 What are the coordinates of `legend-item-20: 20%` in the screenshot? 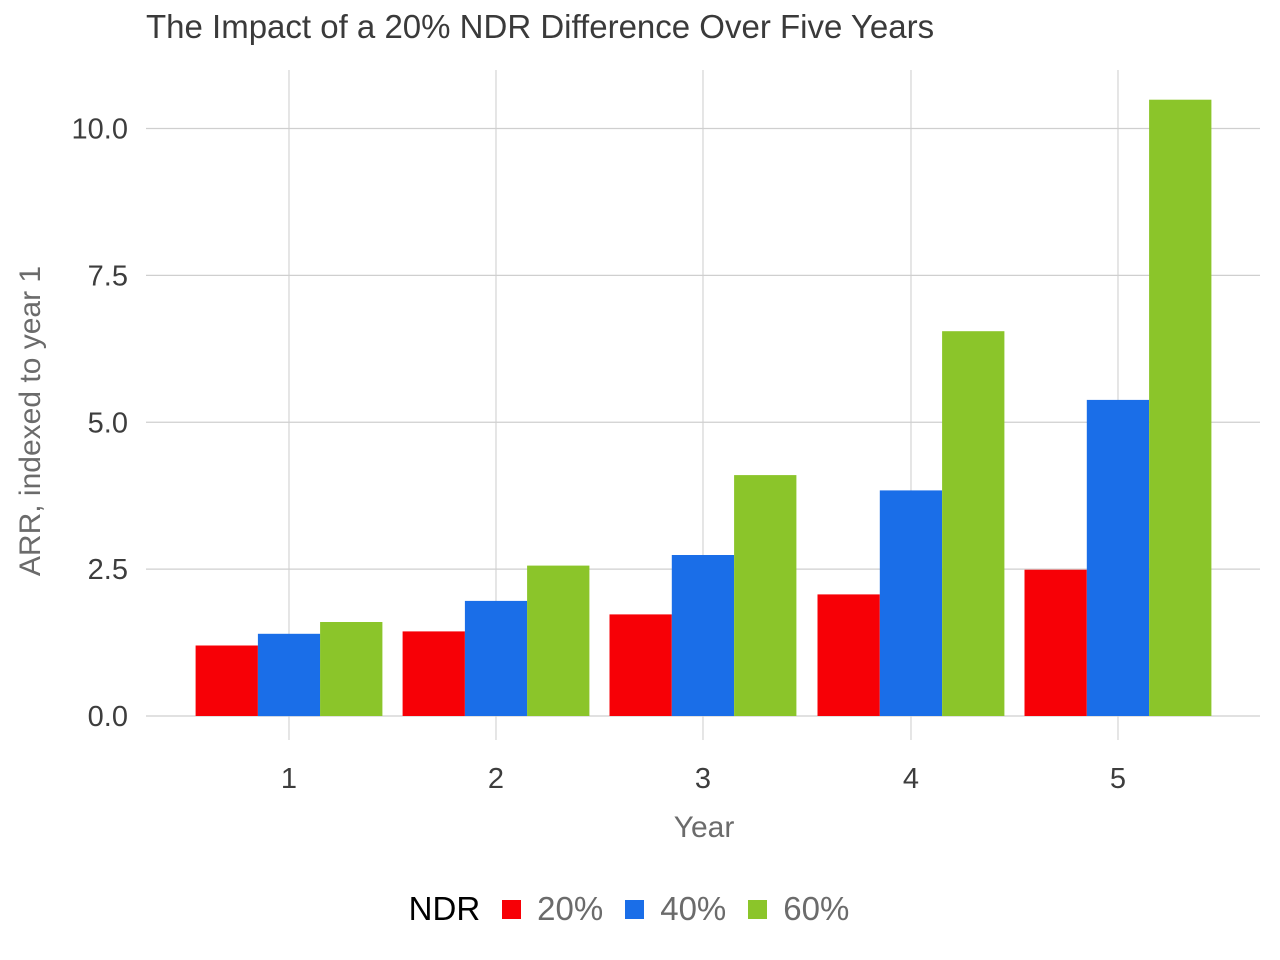 It's located at (552, 909).